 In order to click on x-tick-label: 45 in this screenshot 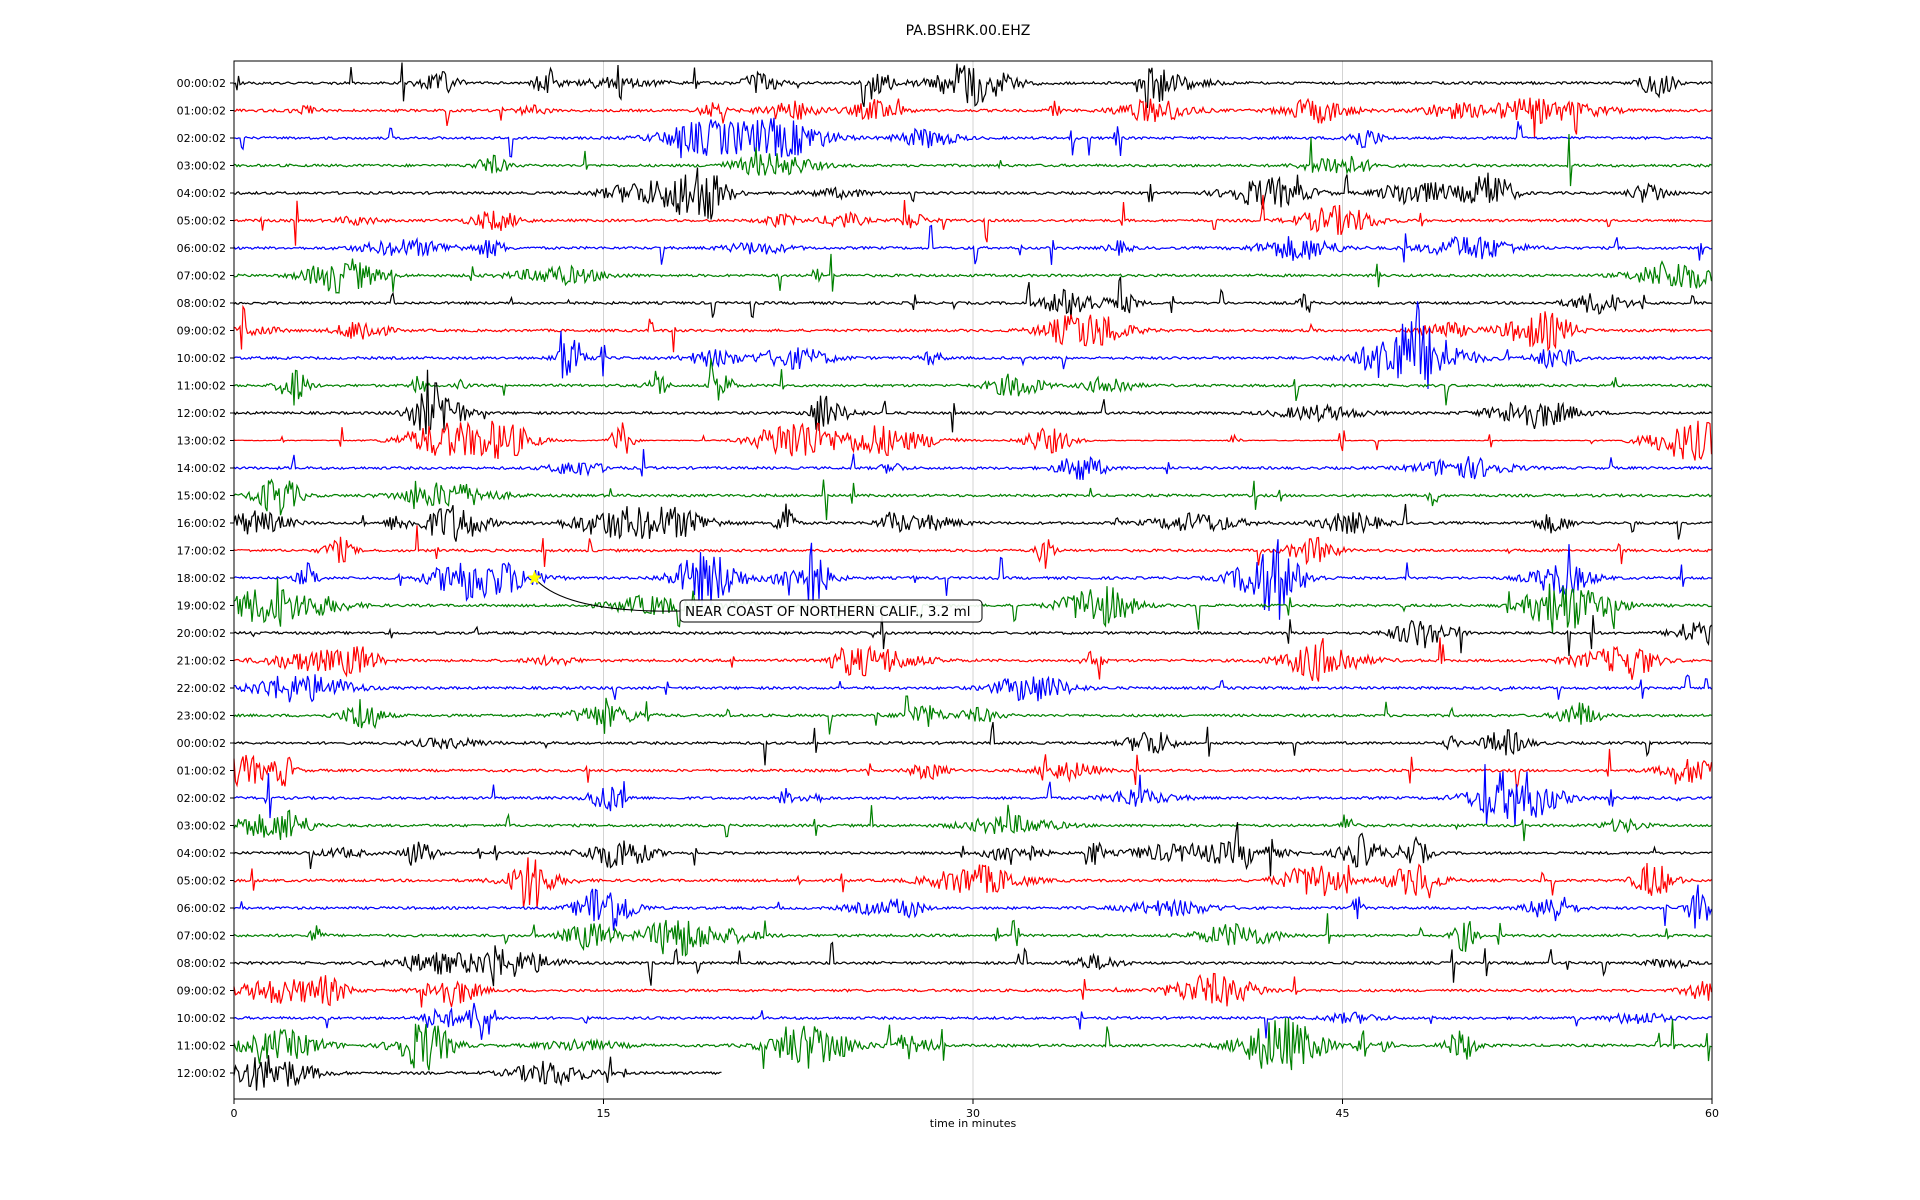, I will do `click(1343, 1113)`.